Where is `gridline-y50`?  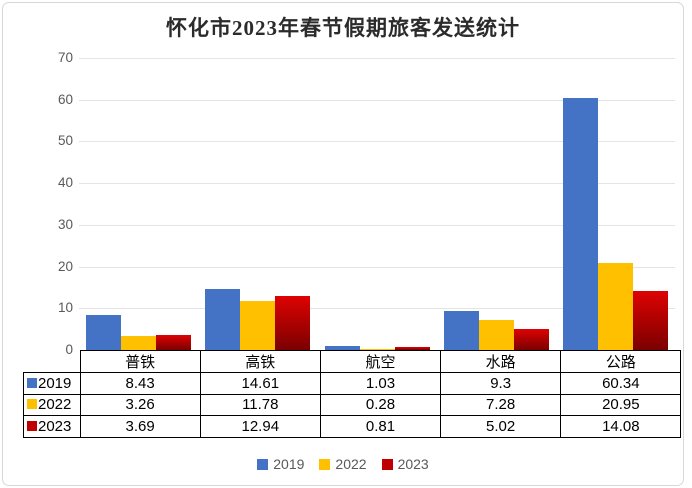 gridline-y50 is located at coordinates (377, 142).